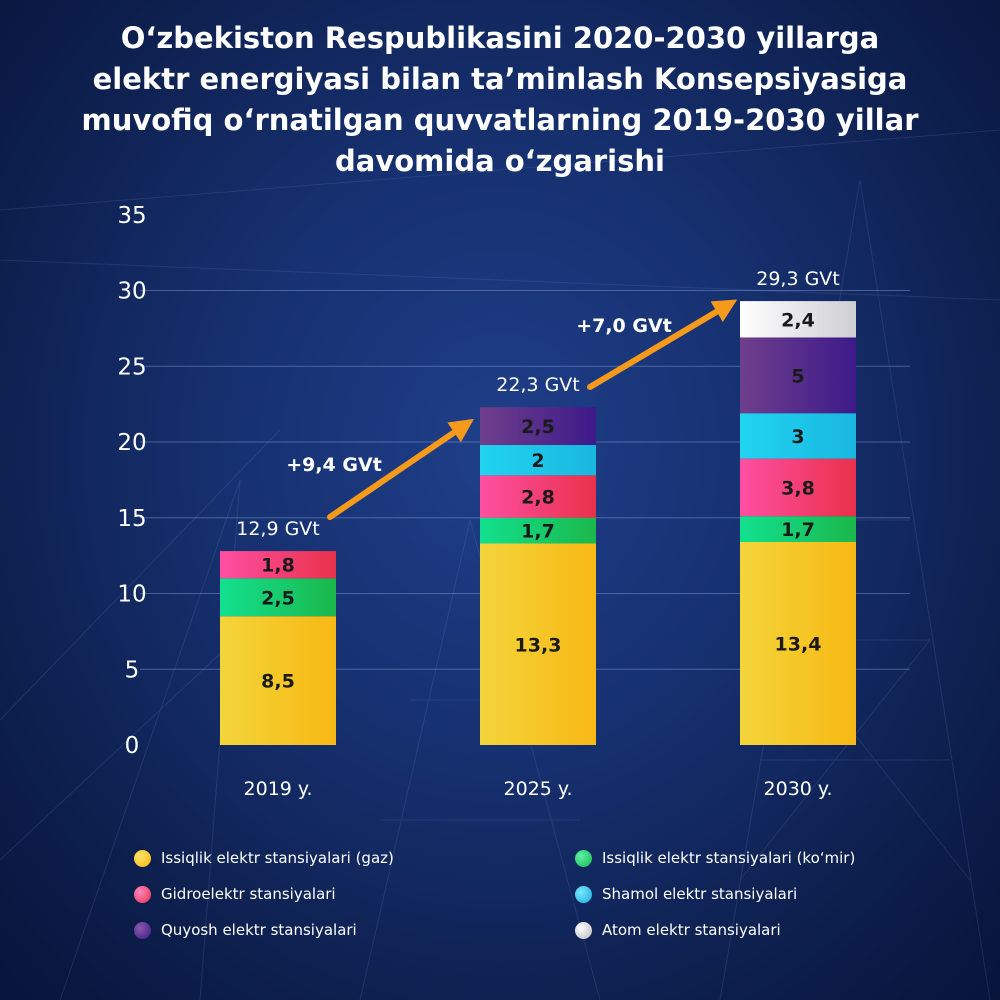 Image resolution: width=1000 pixels, height=1000 pixels. I want to click on data-label: 2,4, so click(798, 320).